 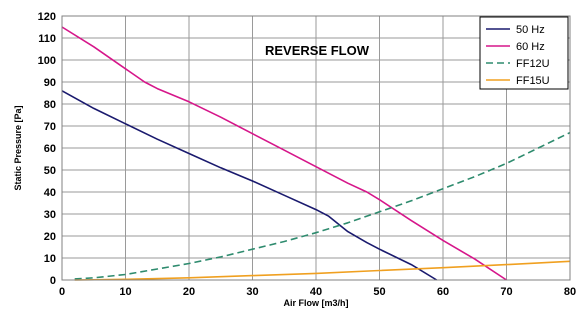 I want to click on x-axis-title: Air Flow [m3/h], so click(x=316, y=303).